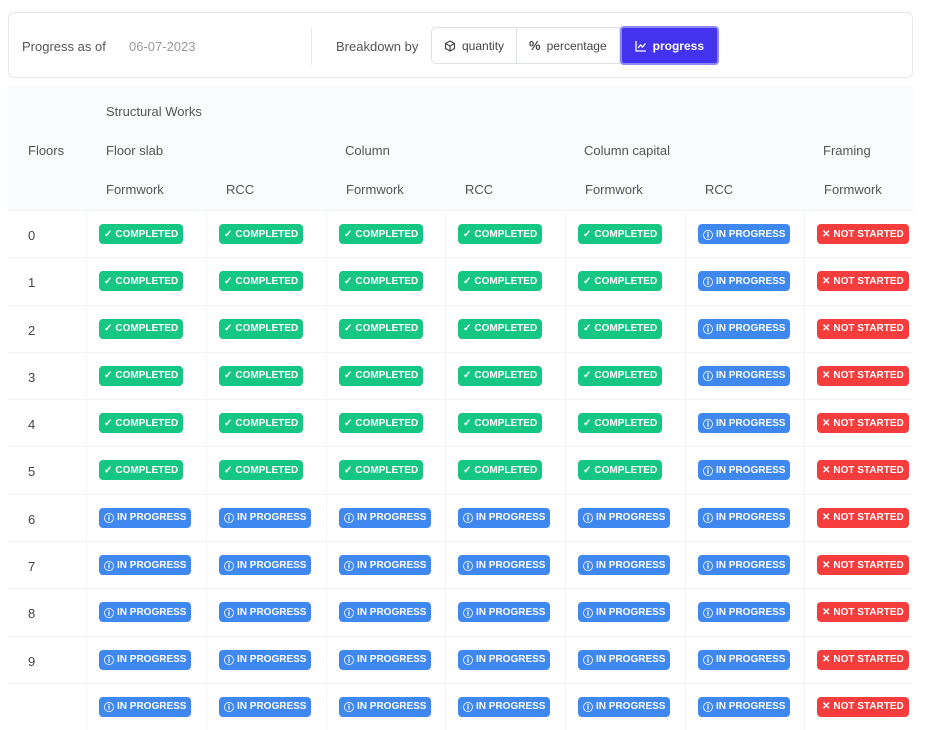 This screenshot has width=933, height=730. I want to click on floor-number: 5, so click(32, 472).